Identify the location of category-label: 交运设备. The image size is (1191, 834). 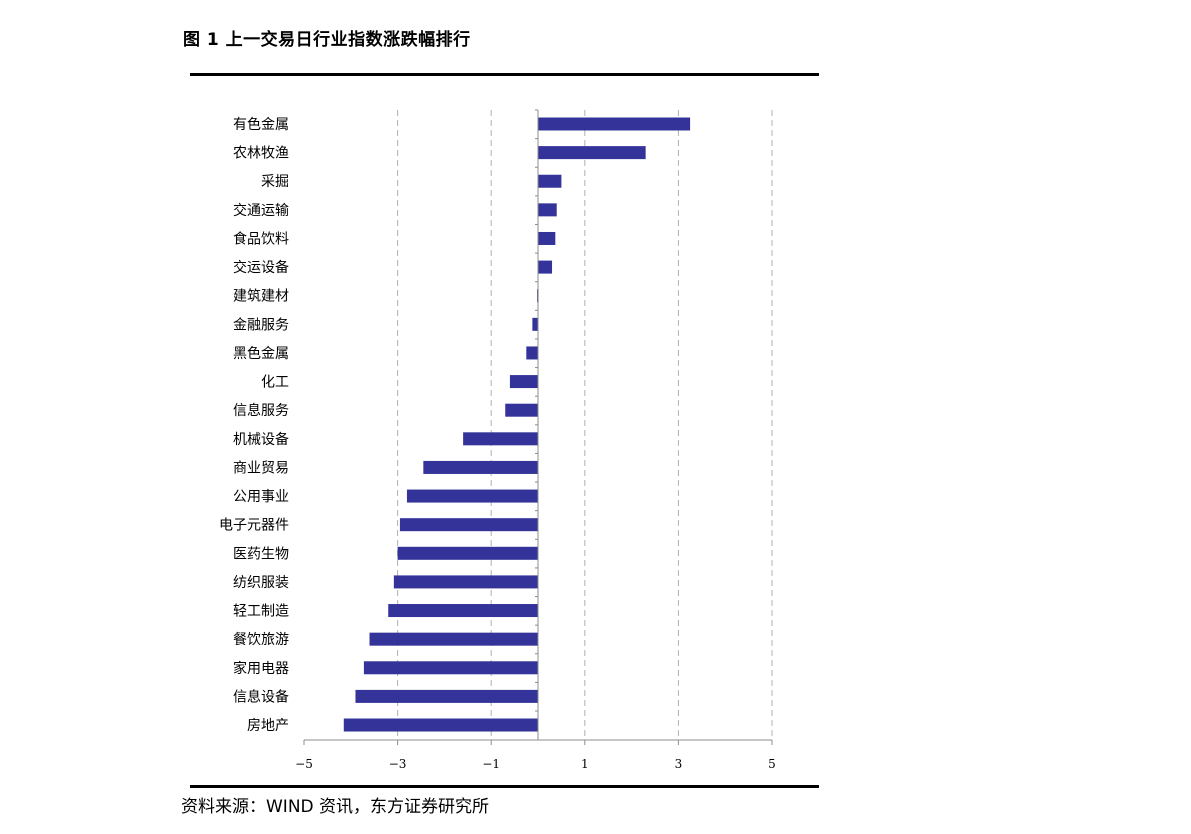
(261, 267).